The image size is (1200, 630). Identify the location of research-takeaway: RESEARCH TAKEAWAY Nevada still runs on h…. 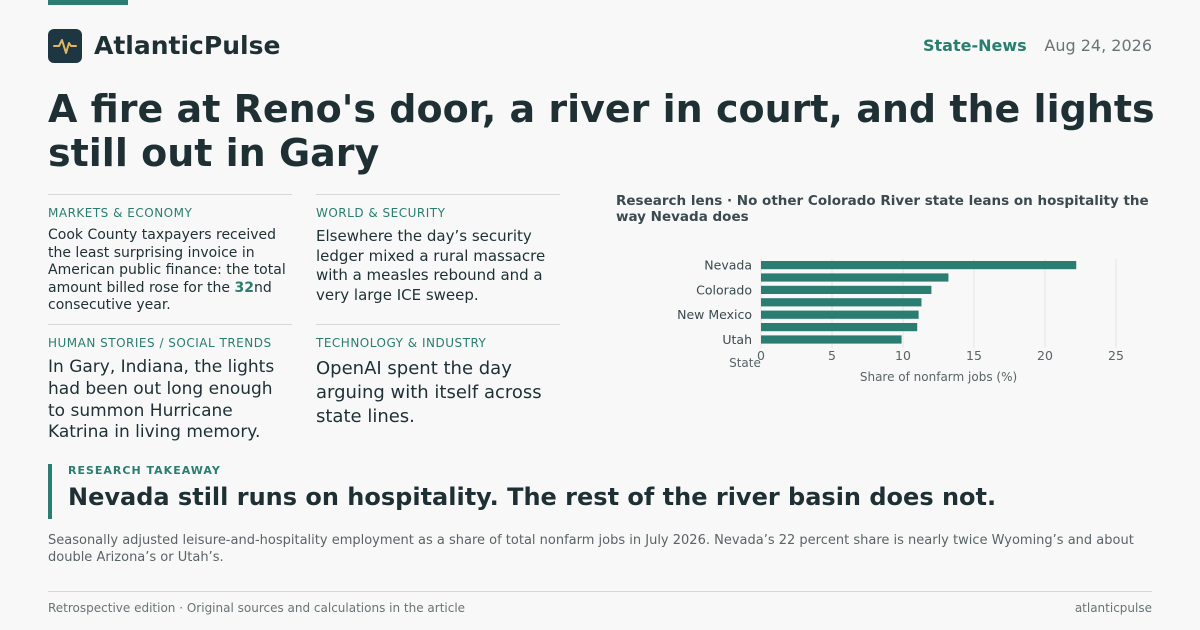
(600, 491).